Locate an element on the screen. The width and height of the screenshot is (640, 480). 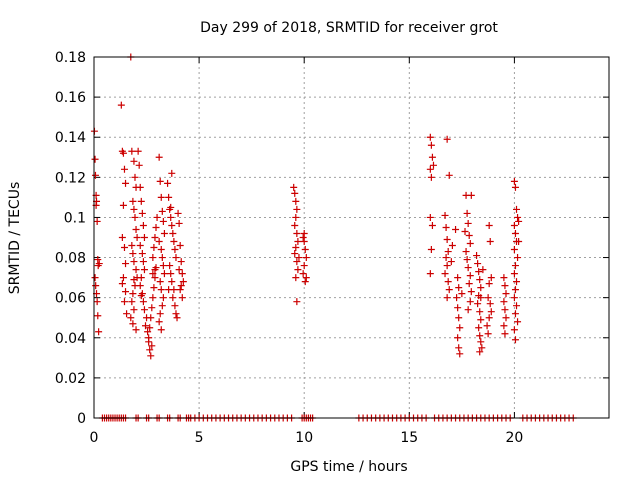
y-tick-label: 0.12 is located at coordinates (70, 178).